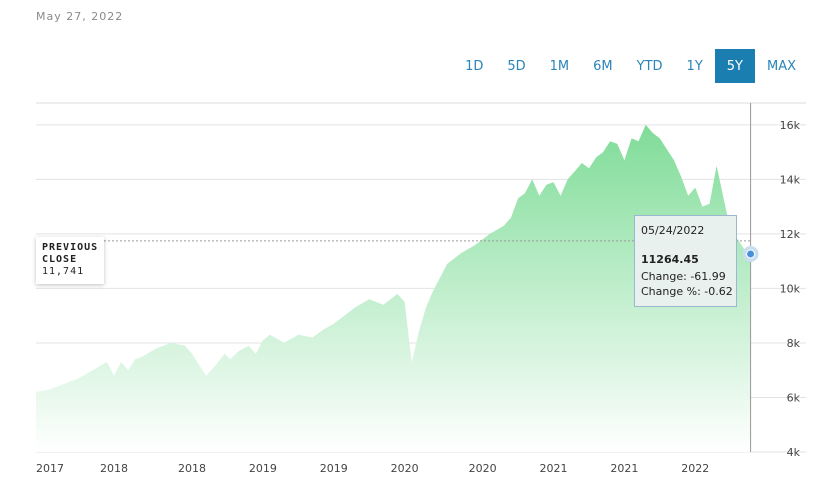 This screenshot has width=830, height=488. I want to click on y-tick-label: 12k, so click(790, 234).